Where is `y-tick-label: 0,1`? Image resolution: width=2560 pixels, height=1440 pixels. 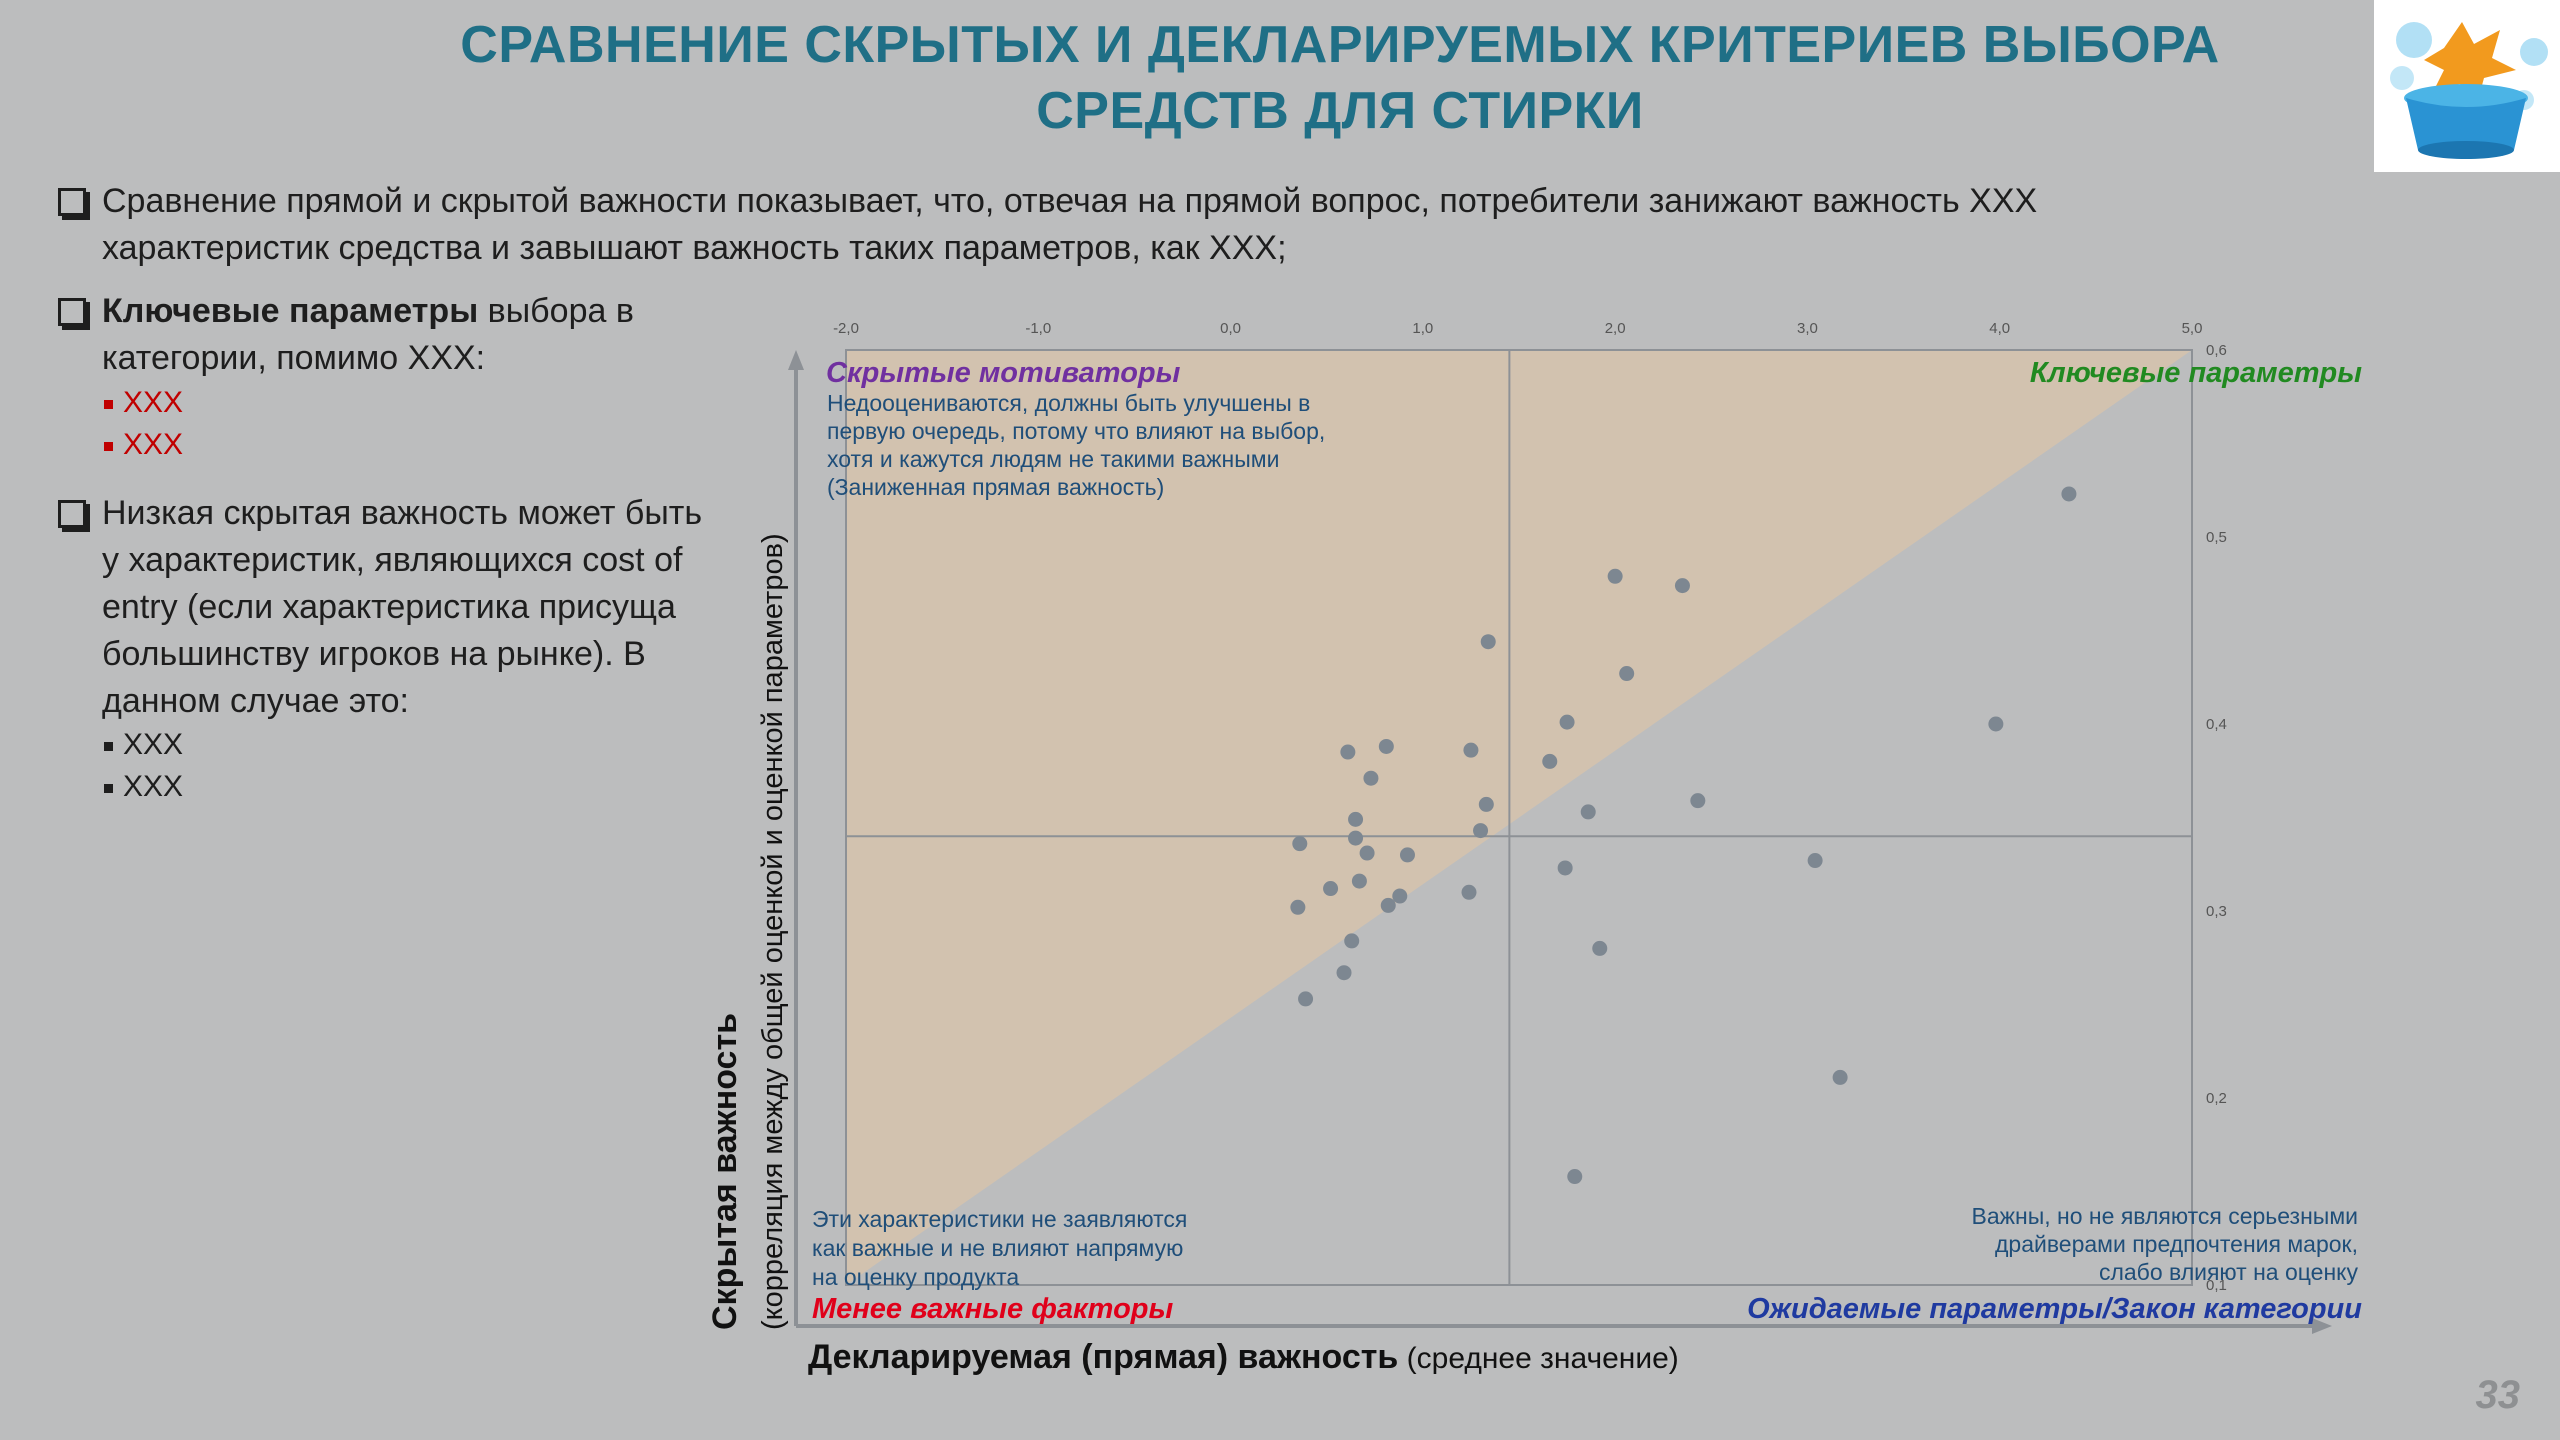 y-tick-label: 0,1 is located at coordinates (2216, 1285).